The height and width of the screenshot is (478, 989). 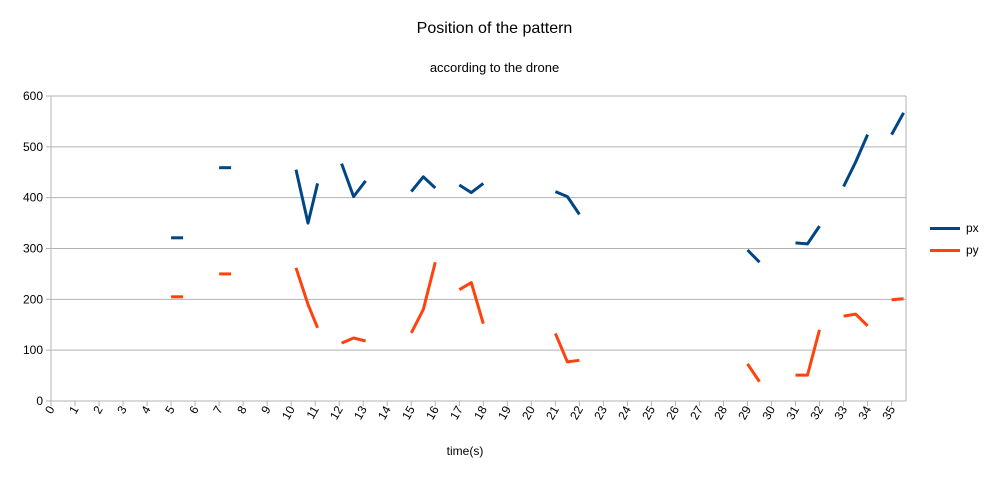 I want to click on chart-subtitle: according to the drone, so click(x=494, y=67).